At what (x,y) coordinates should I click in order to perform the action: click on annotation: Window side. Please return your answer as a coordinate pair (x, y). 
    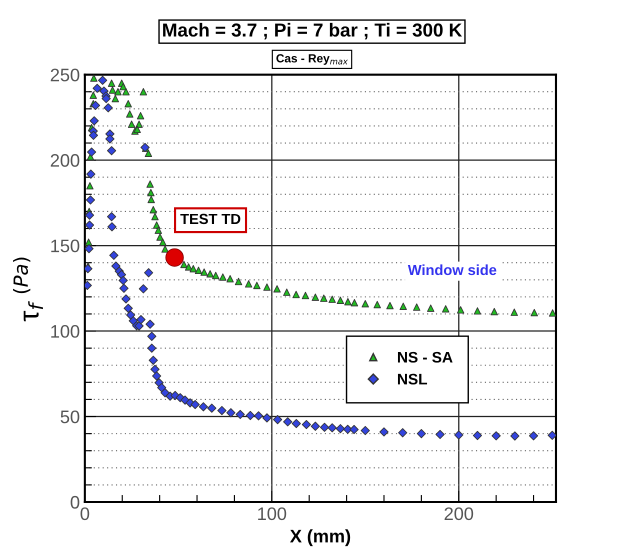
    Looking at the image, I should click on (452, 270).